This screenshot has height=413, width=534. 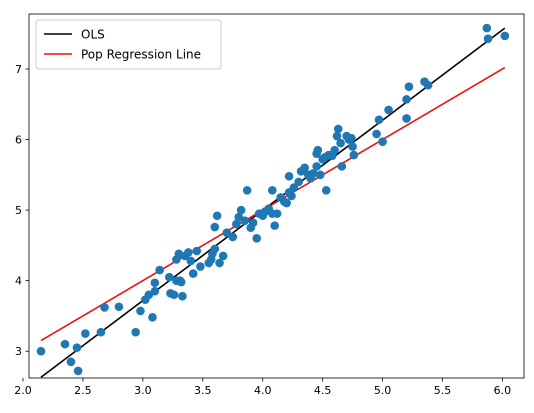 I want to click on x-tick-label-4: 4.0, so click(x=263, y=390).